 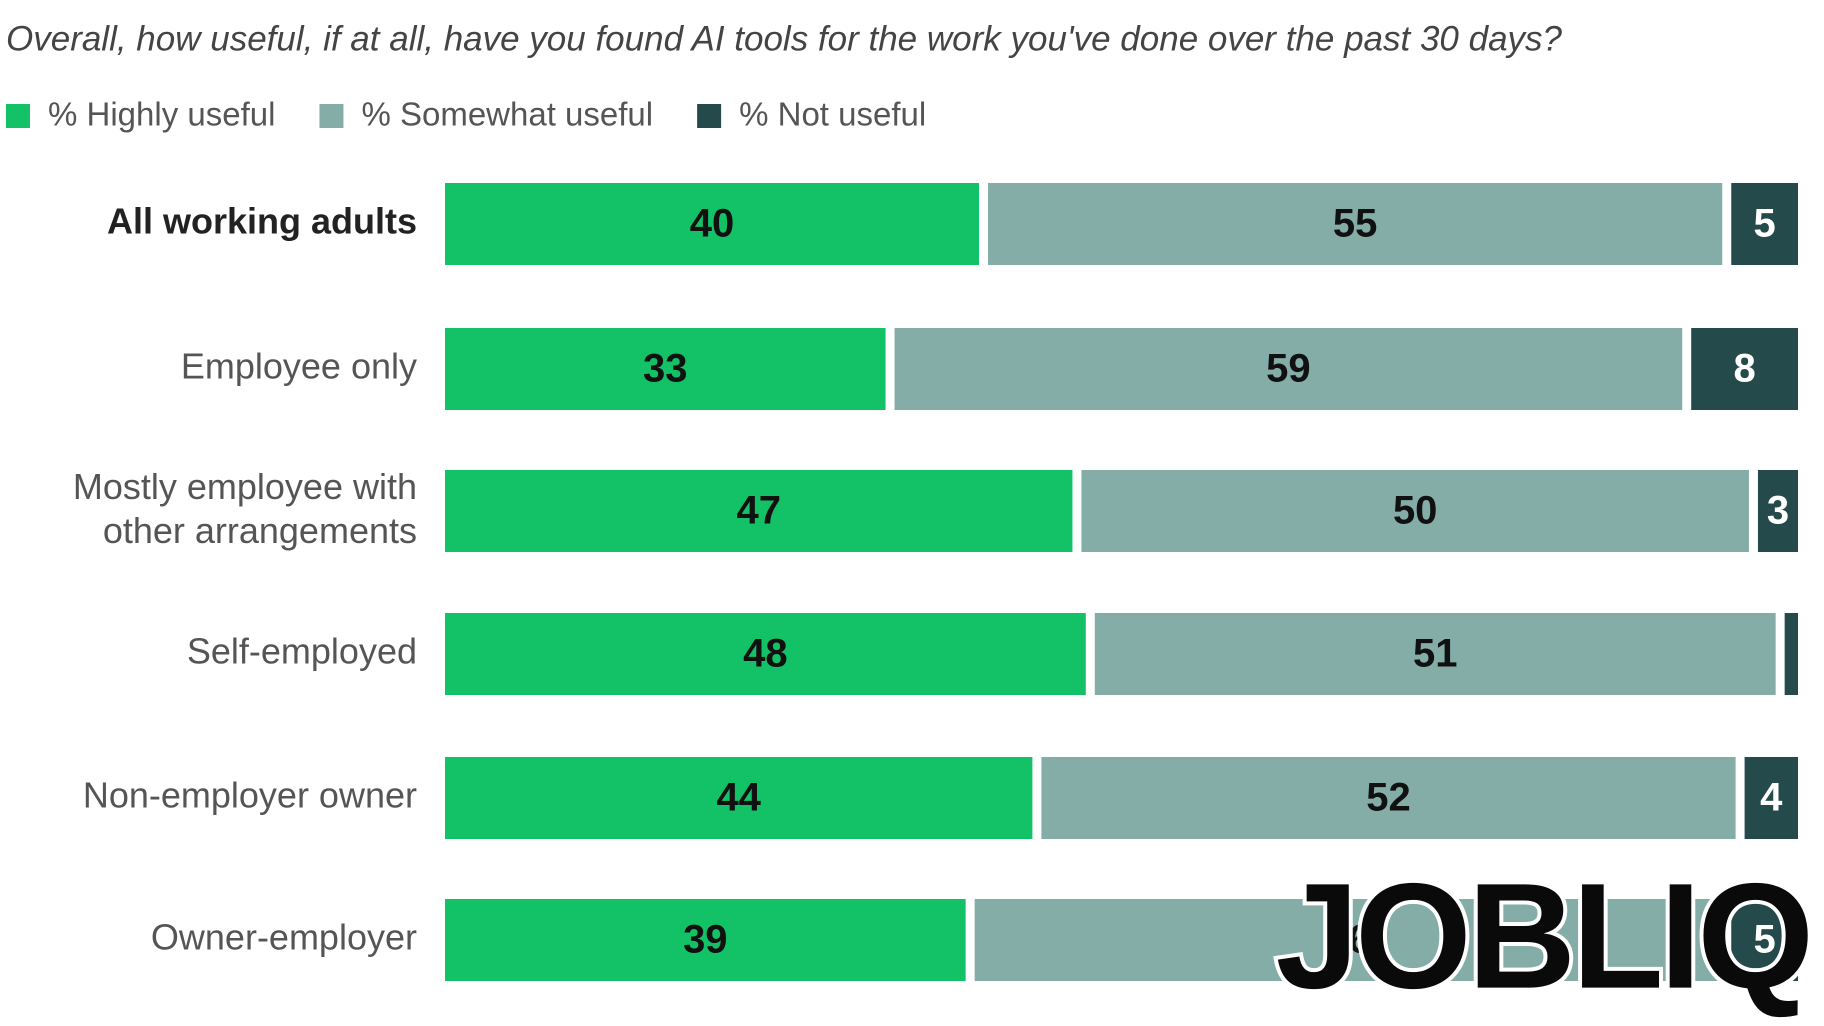 I want to click on value-label: 52, so click(x=1388, y=798).